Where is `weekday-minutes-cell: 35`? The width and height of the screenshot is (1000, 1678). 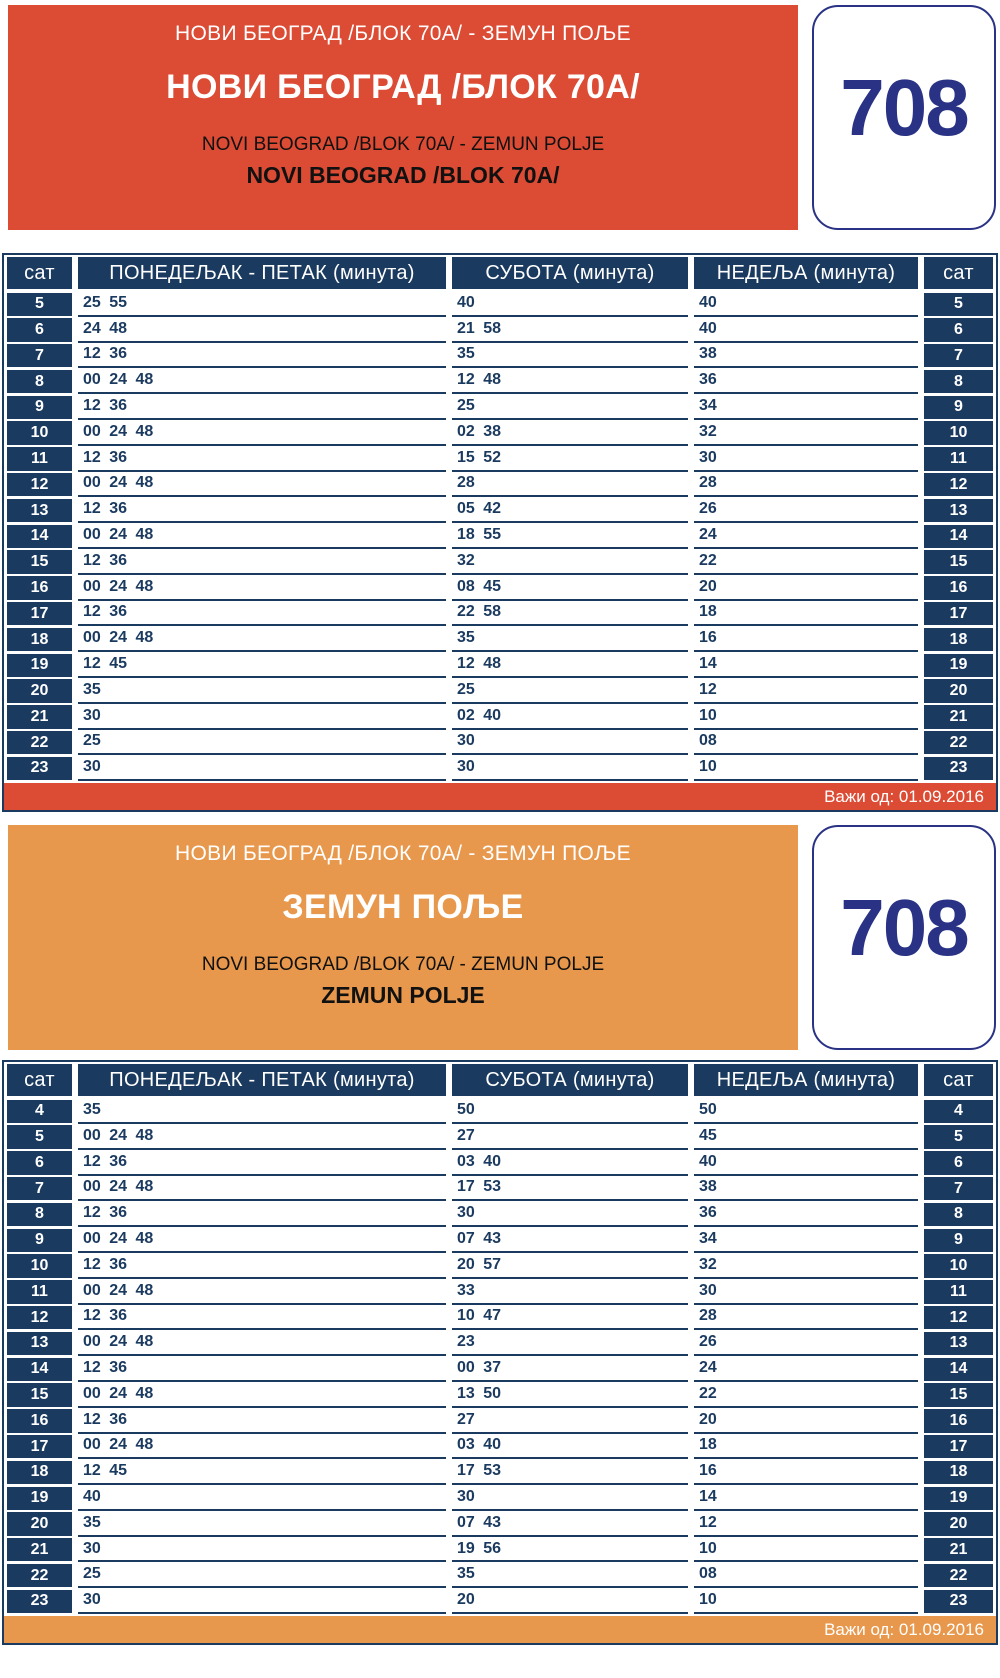
weekday-minutes-cell: 35 is located at coordinates (262, 691).